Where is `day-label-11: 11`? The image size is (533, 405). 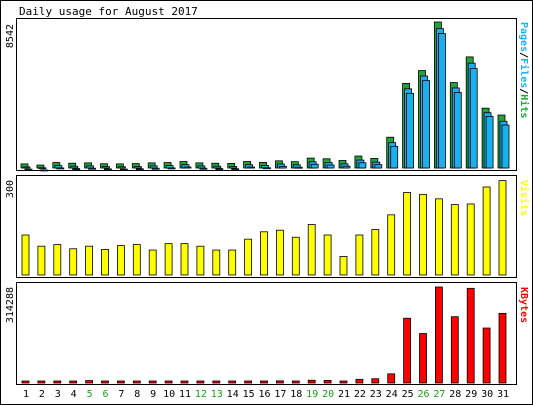
day-label-11: 11 is located at coordinates (185, 394).